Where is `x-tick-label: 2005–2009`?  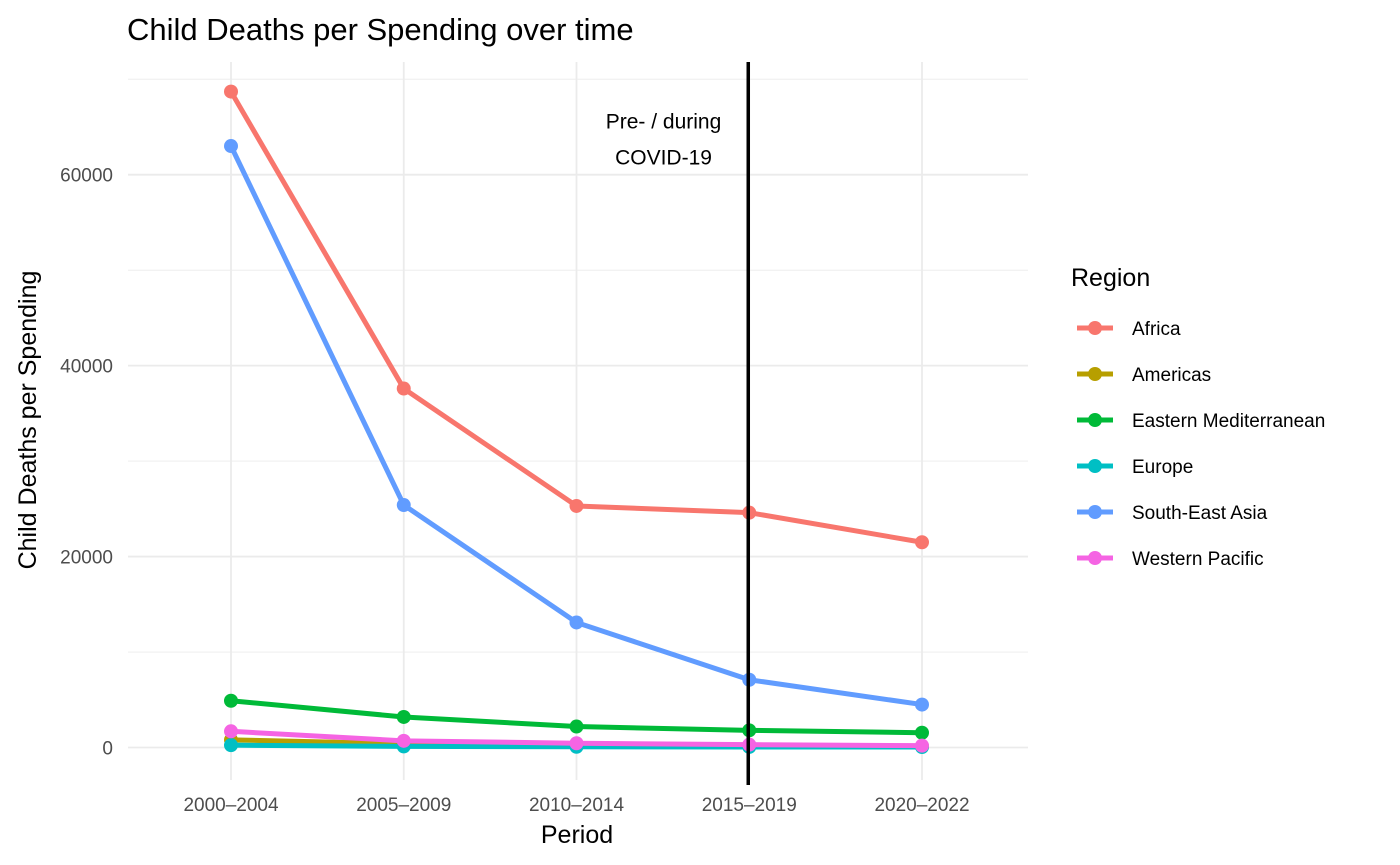
x-tick-label: 2005–2009 is located at coordinates (403, 805).